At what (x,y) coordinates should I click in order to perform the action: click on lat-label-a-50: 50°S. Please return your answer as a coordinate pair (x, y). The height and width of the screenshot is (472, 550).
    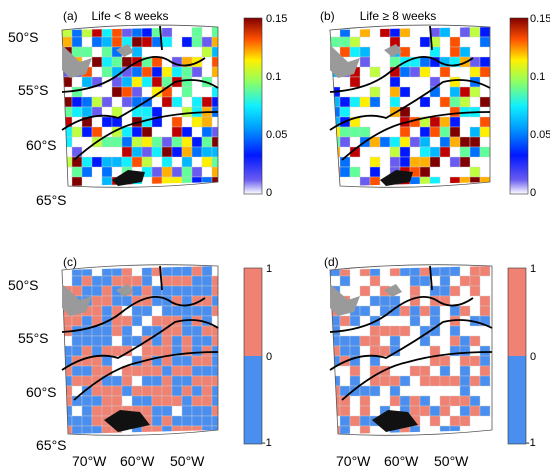
    Looking at the image, I should click on (23, 37).